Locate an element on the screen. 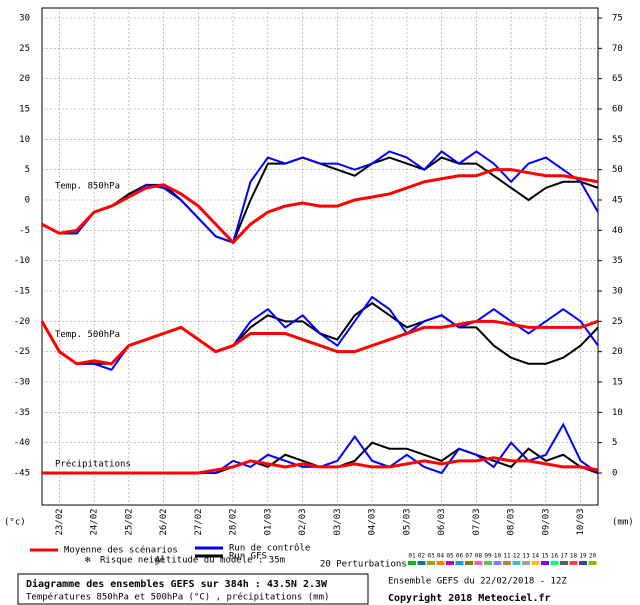 The height and width of the screenshot is (605, 640). x-tick-label: 06/03 is located at coordinates (442, 521).